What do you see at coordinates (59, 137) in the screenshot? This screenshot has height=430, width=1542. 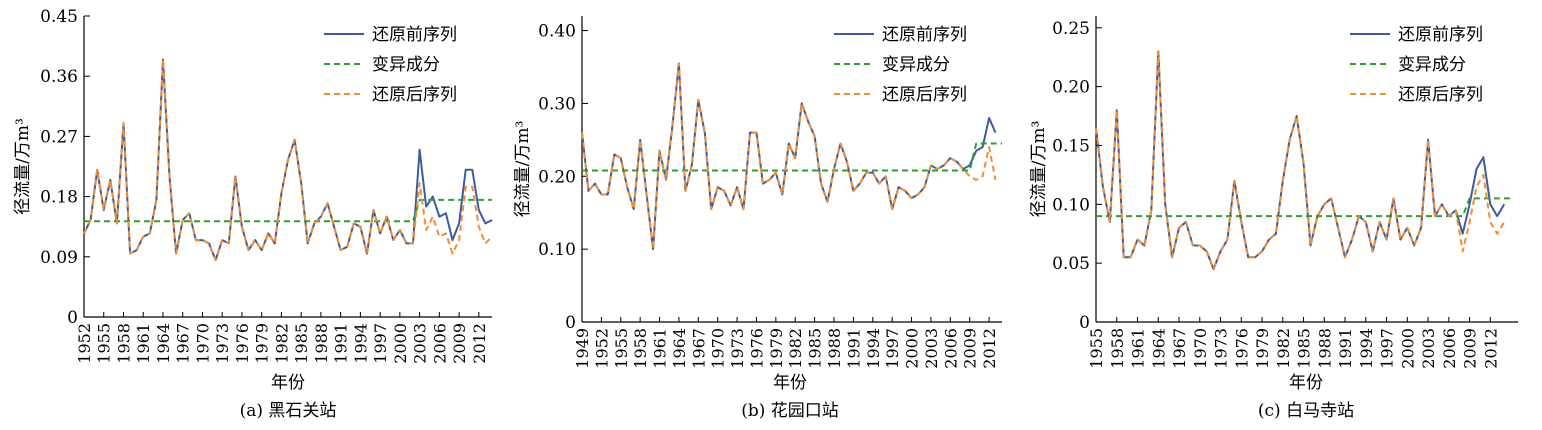 I see `y-tick-label: 0.27` at bounding box center [59, 137].